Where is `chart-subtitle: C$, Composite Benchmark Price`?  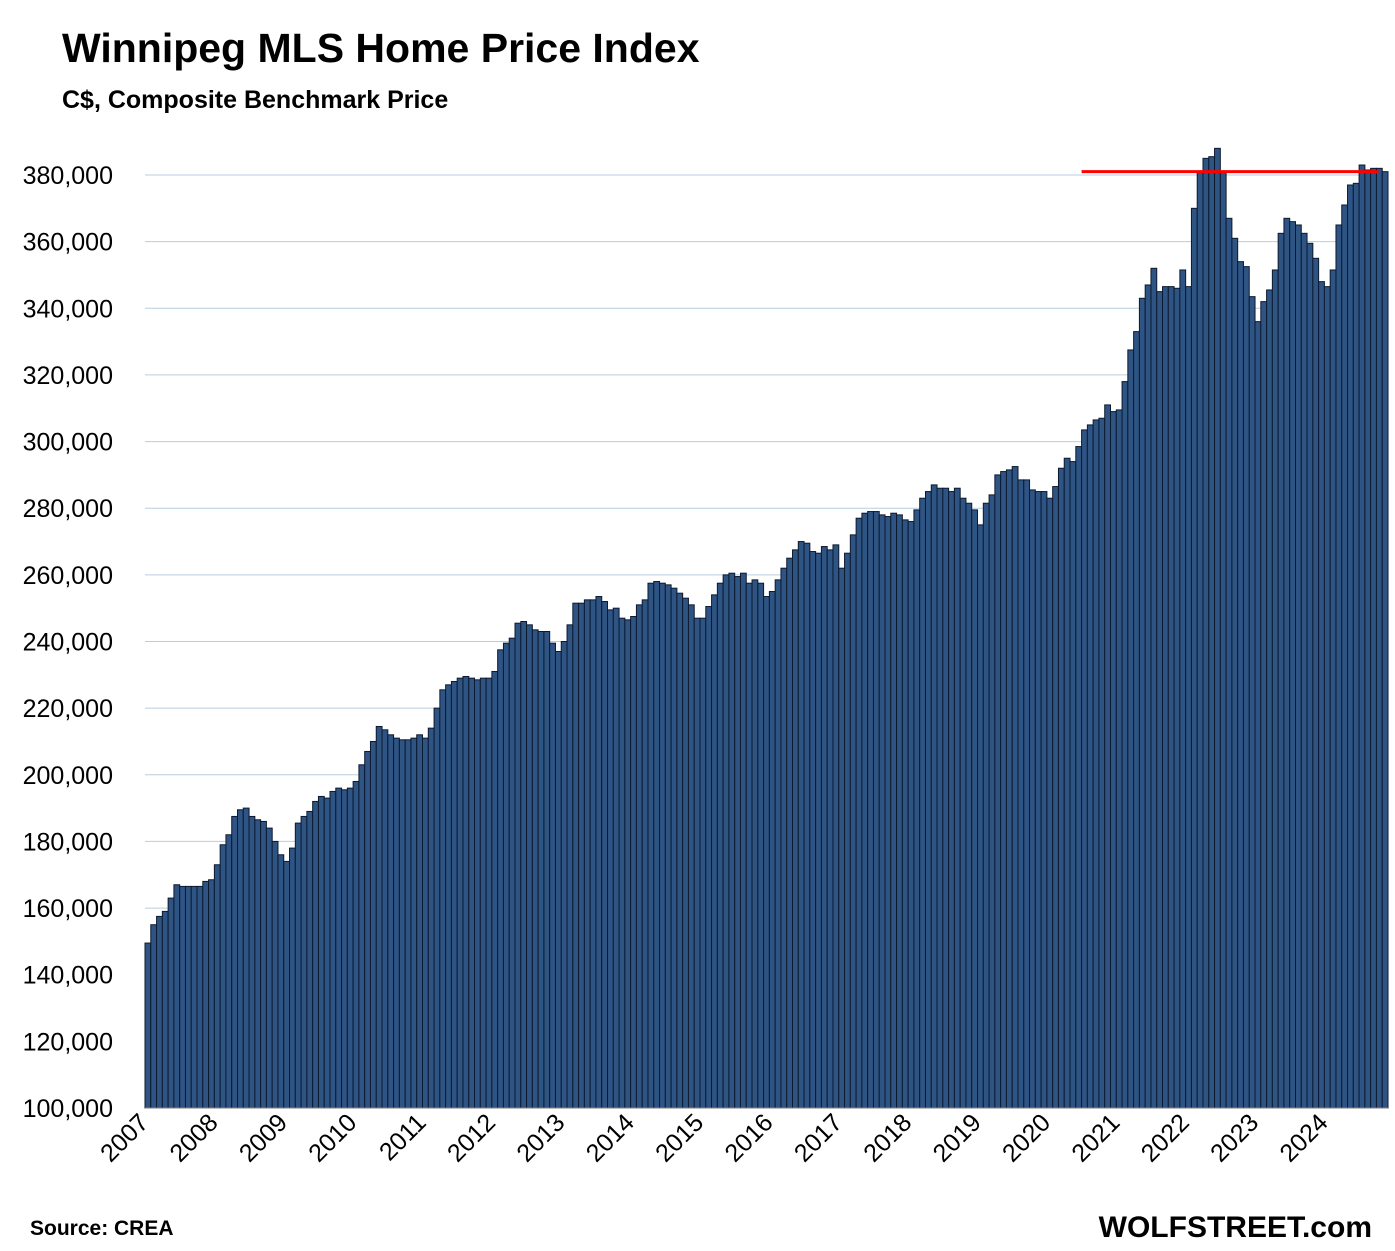
chart-subtitle: C$, Composite Benchmark Price is located at coordinates (255, 100).